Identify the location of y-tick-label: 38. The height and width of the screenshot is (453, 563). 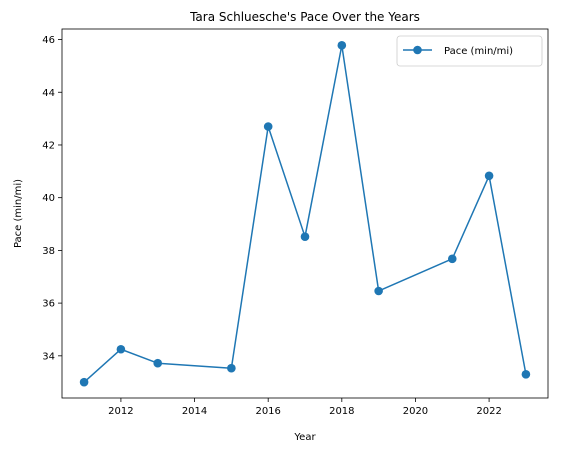
(48, 251).